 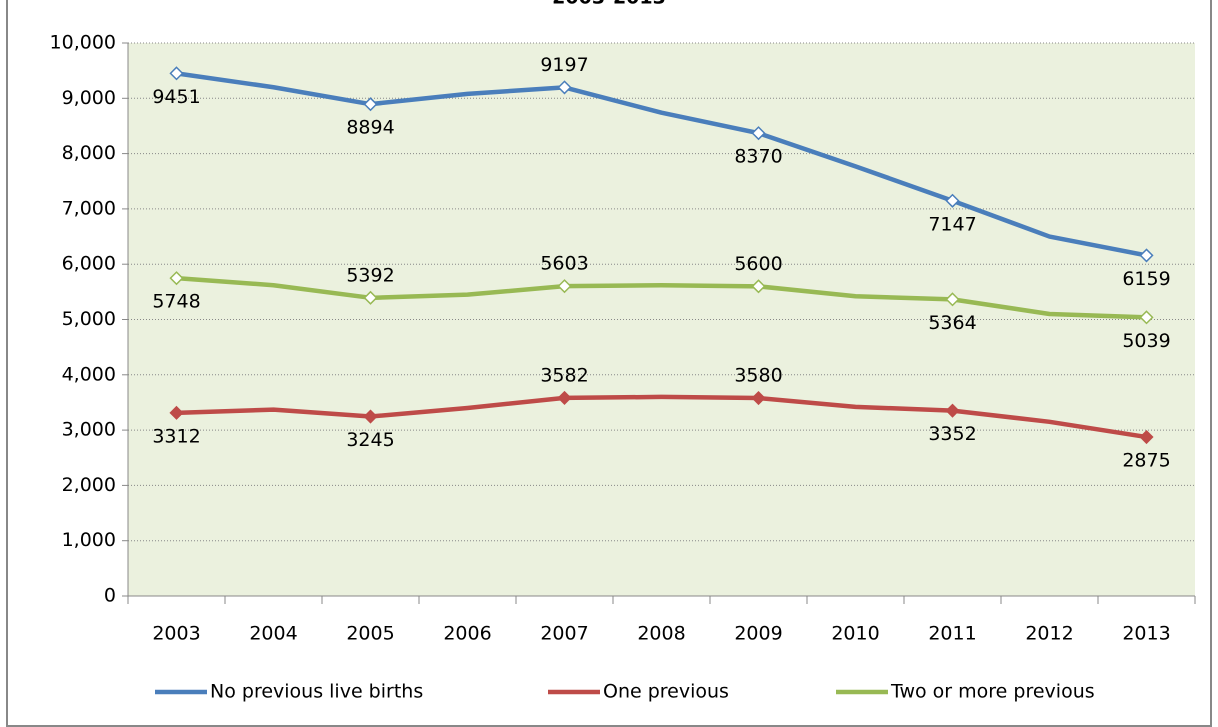 I want to click on y-tick-label: 3,000, so click(x=89, y=430).